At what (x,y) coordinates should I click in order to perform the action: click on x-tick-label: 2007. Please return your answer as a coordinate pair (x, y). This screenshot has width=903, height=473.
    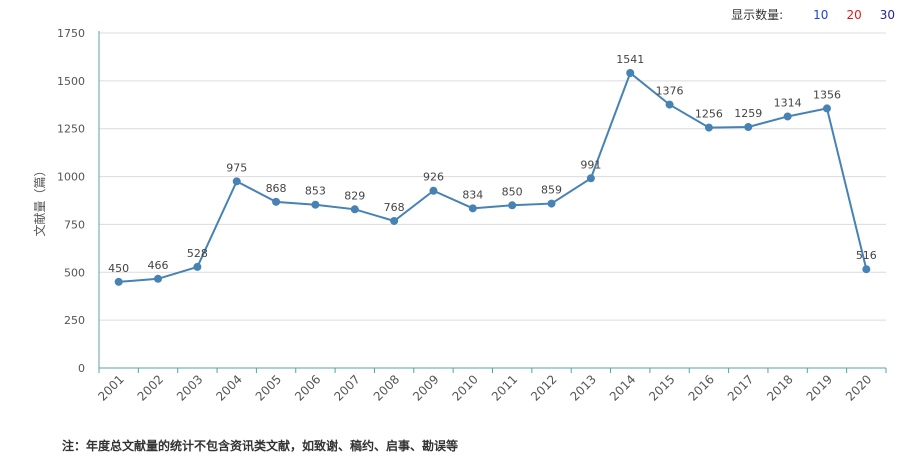
    Looking at the image, I should click on (346, 387).